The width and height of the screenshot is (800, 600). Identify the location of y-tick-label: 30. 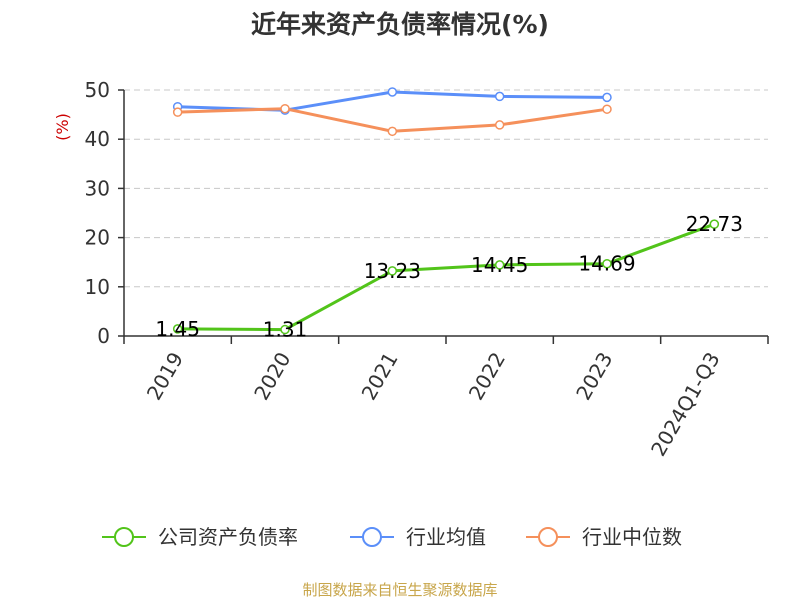
(97, 188).